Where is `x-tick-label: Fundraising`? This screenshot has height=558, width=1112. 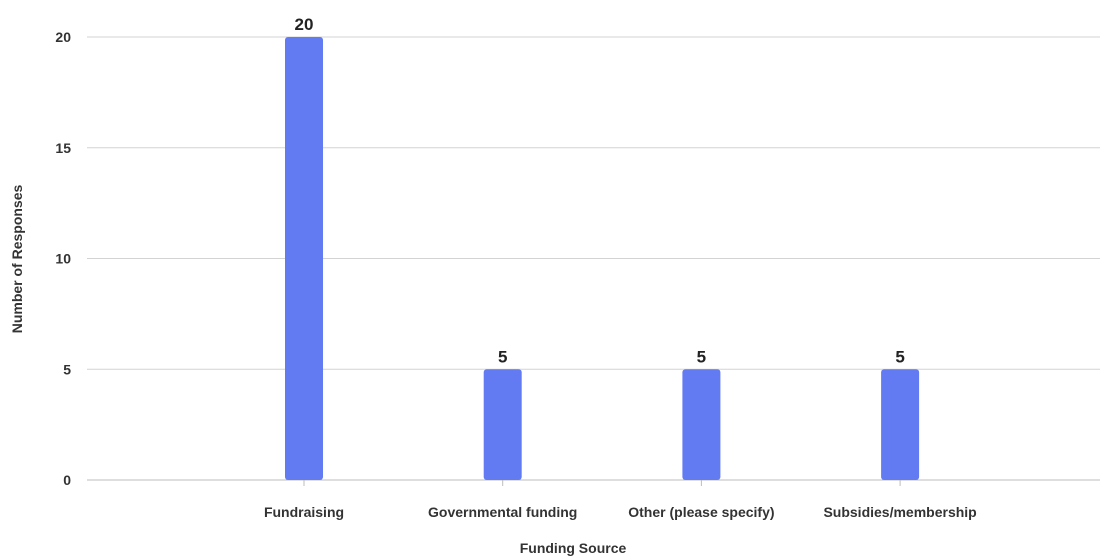
x-tick-label: Fundraising is located at coordinates (304, 512).